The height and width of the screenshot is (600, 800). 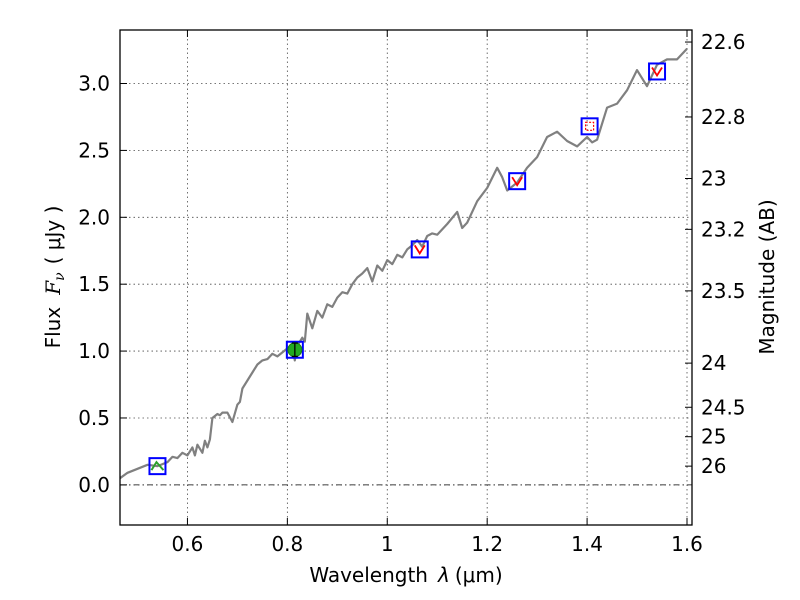 I want to click on y2-tick-label: 26, so click(x=713, y=466).